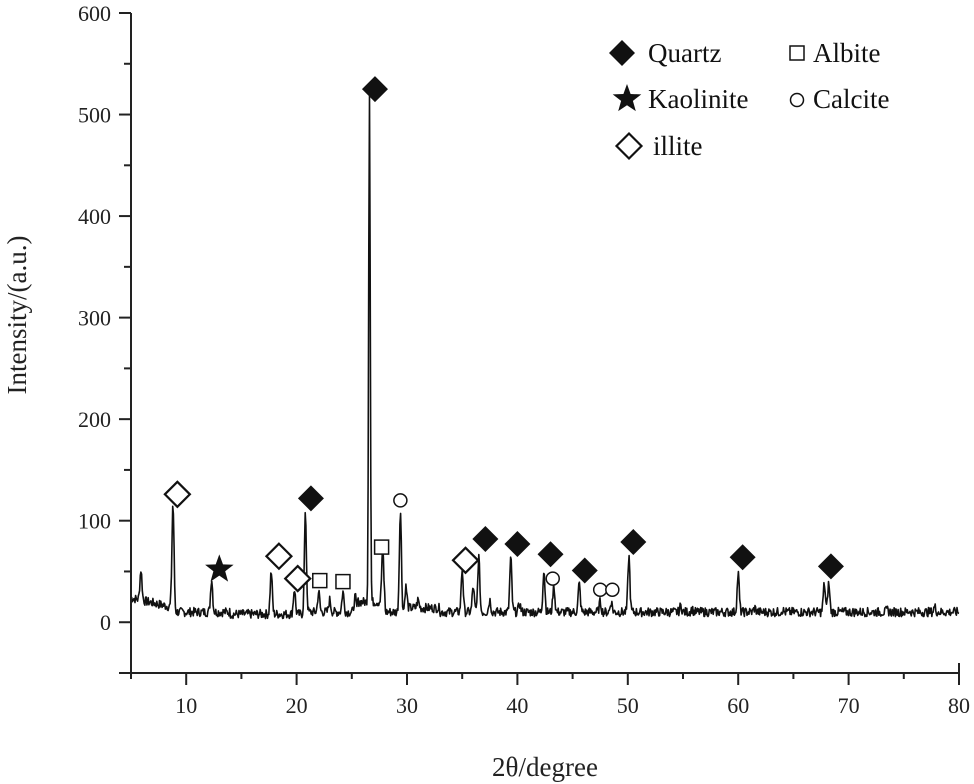 This screenshot has height=784, width=974. What do you see at coordinates (749, 99) in the screenshot?
I see `legend: Quartz Albite Kaolinite Calcite illite` at bounding box center [749, 99].